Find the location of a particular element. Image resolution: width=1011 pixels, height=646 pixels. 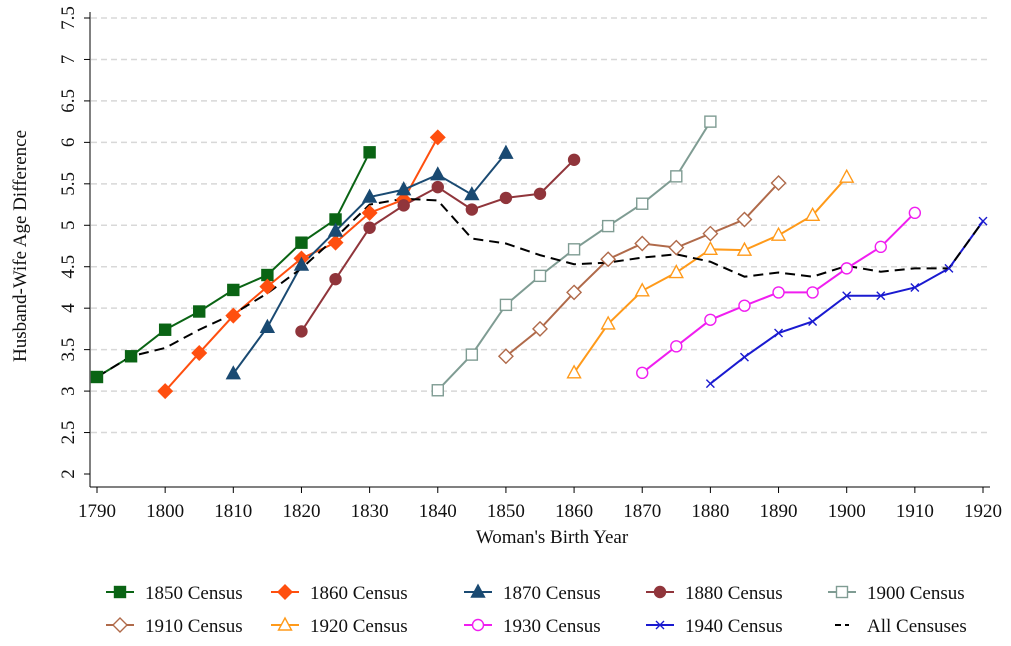

y-tick-label: 5.5 is located at coordinates (68, 184).